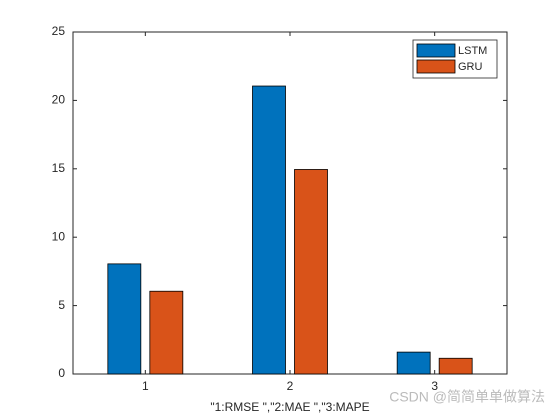 The width and height of the screenshot is (560, 420). Describe the element at coordinates (59, 236) in the screenshot. I see `y-tick-label: 10` at that location.